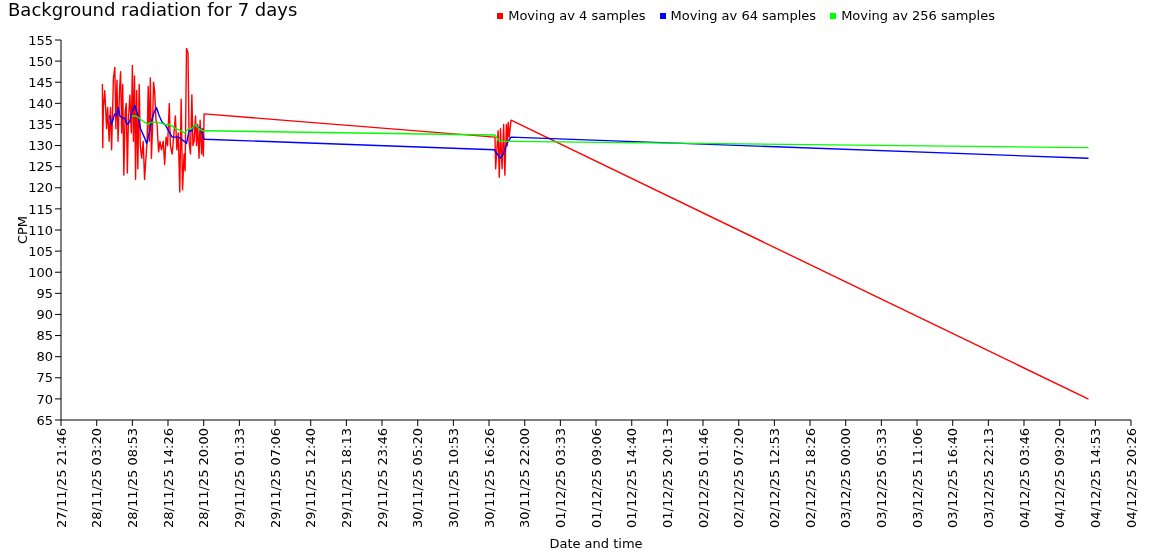 The image size is (1150, 560). Describe the element at coordinates (1131, 478) in the screenshot. I see `x-tick-label: 04/12/25 20:26` at that location.